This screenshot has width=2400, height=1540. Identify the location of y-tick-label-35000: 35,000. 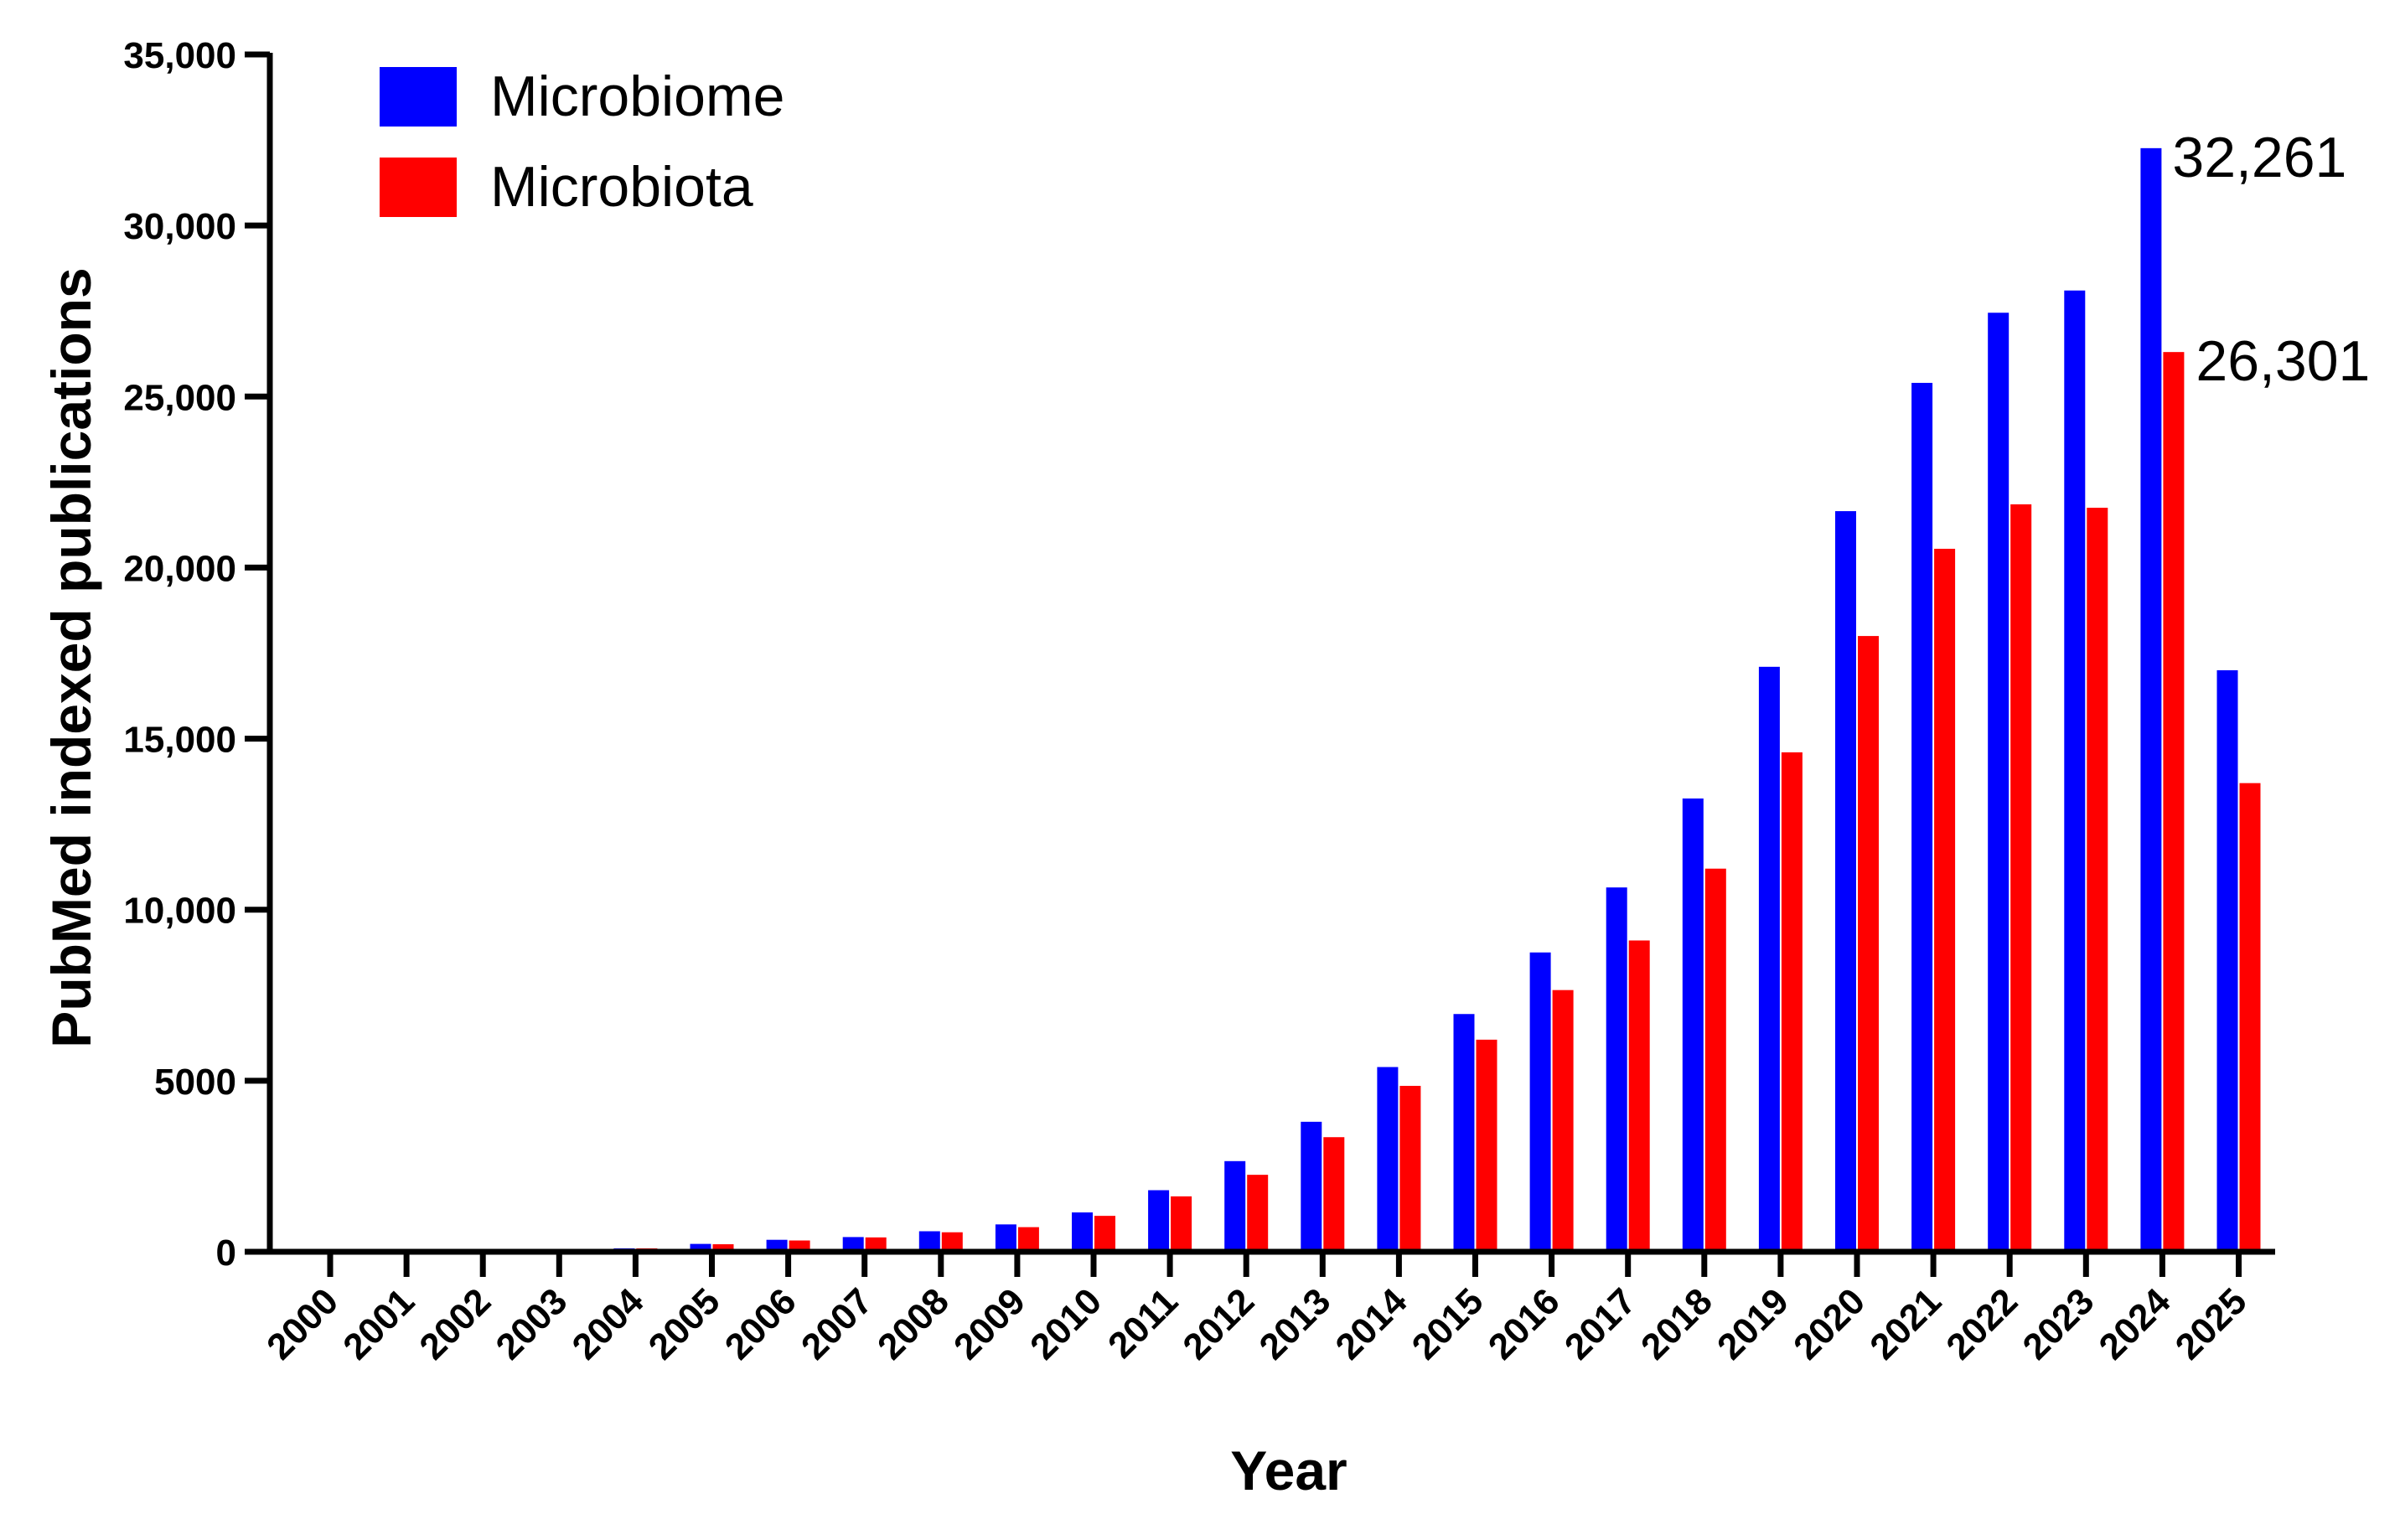
(179, 55).